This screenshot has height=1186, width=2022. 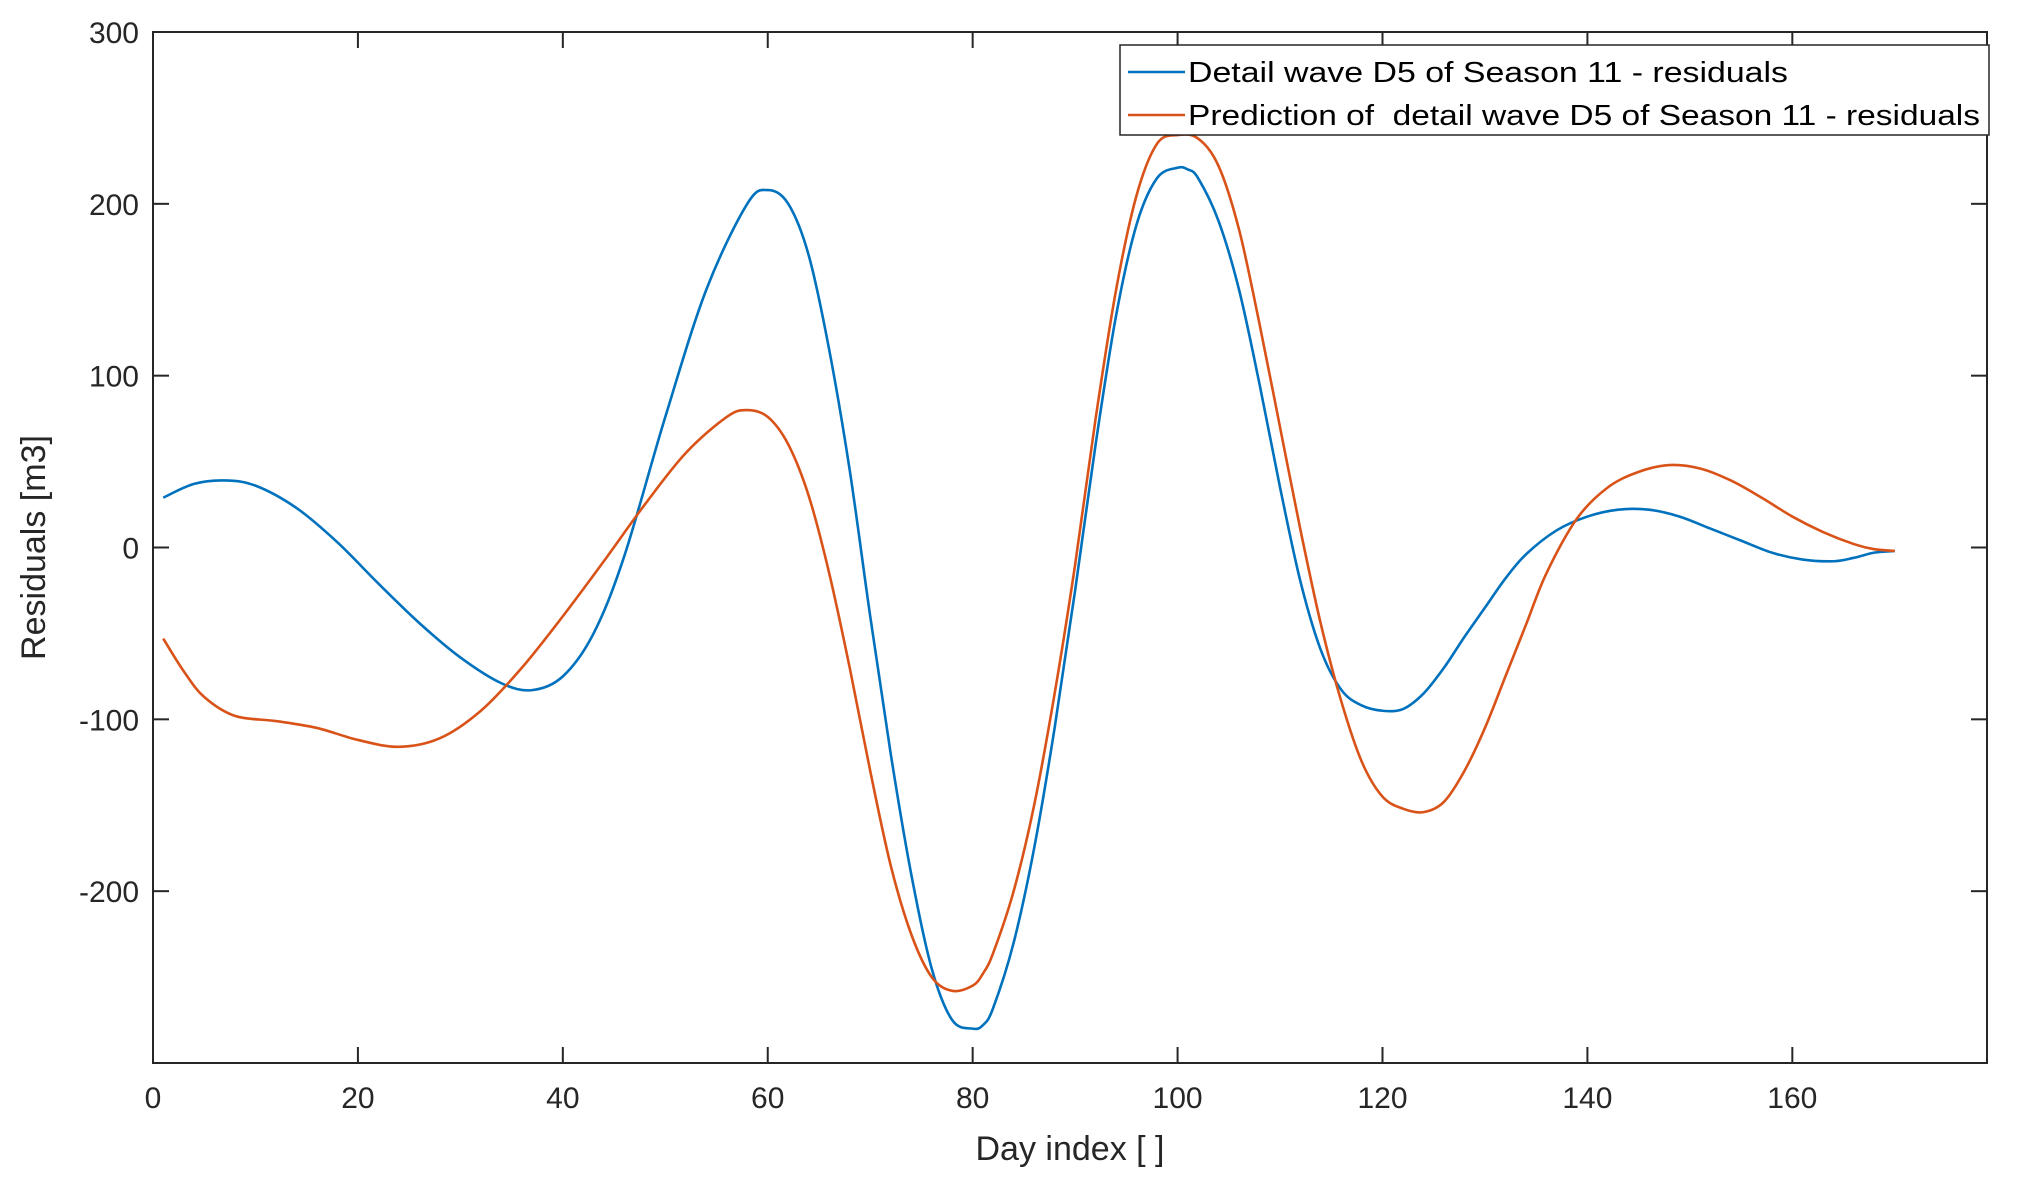 I want to click on x-tick-label: 100, so click(x=1178, y=1098).